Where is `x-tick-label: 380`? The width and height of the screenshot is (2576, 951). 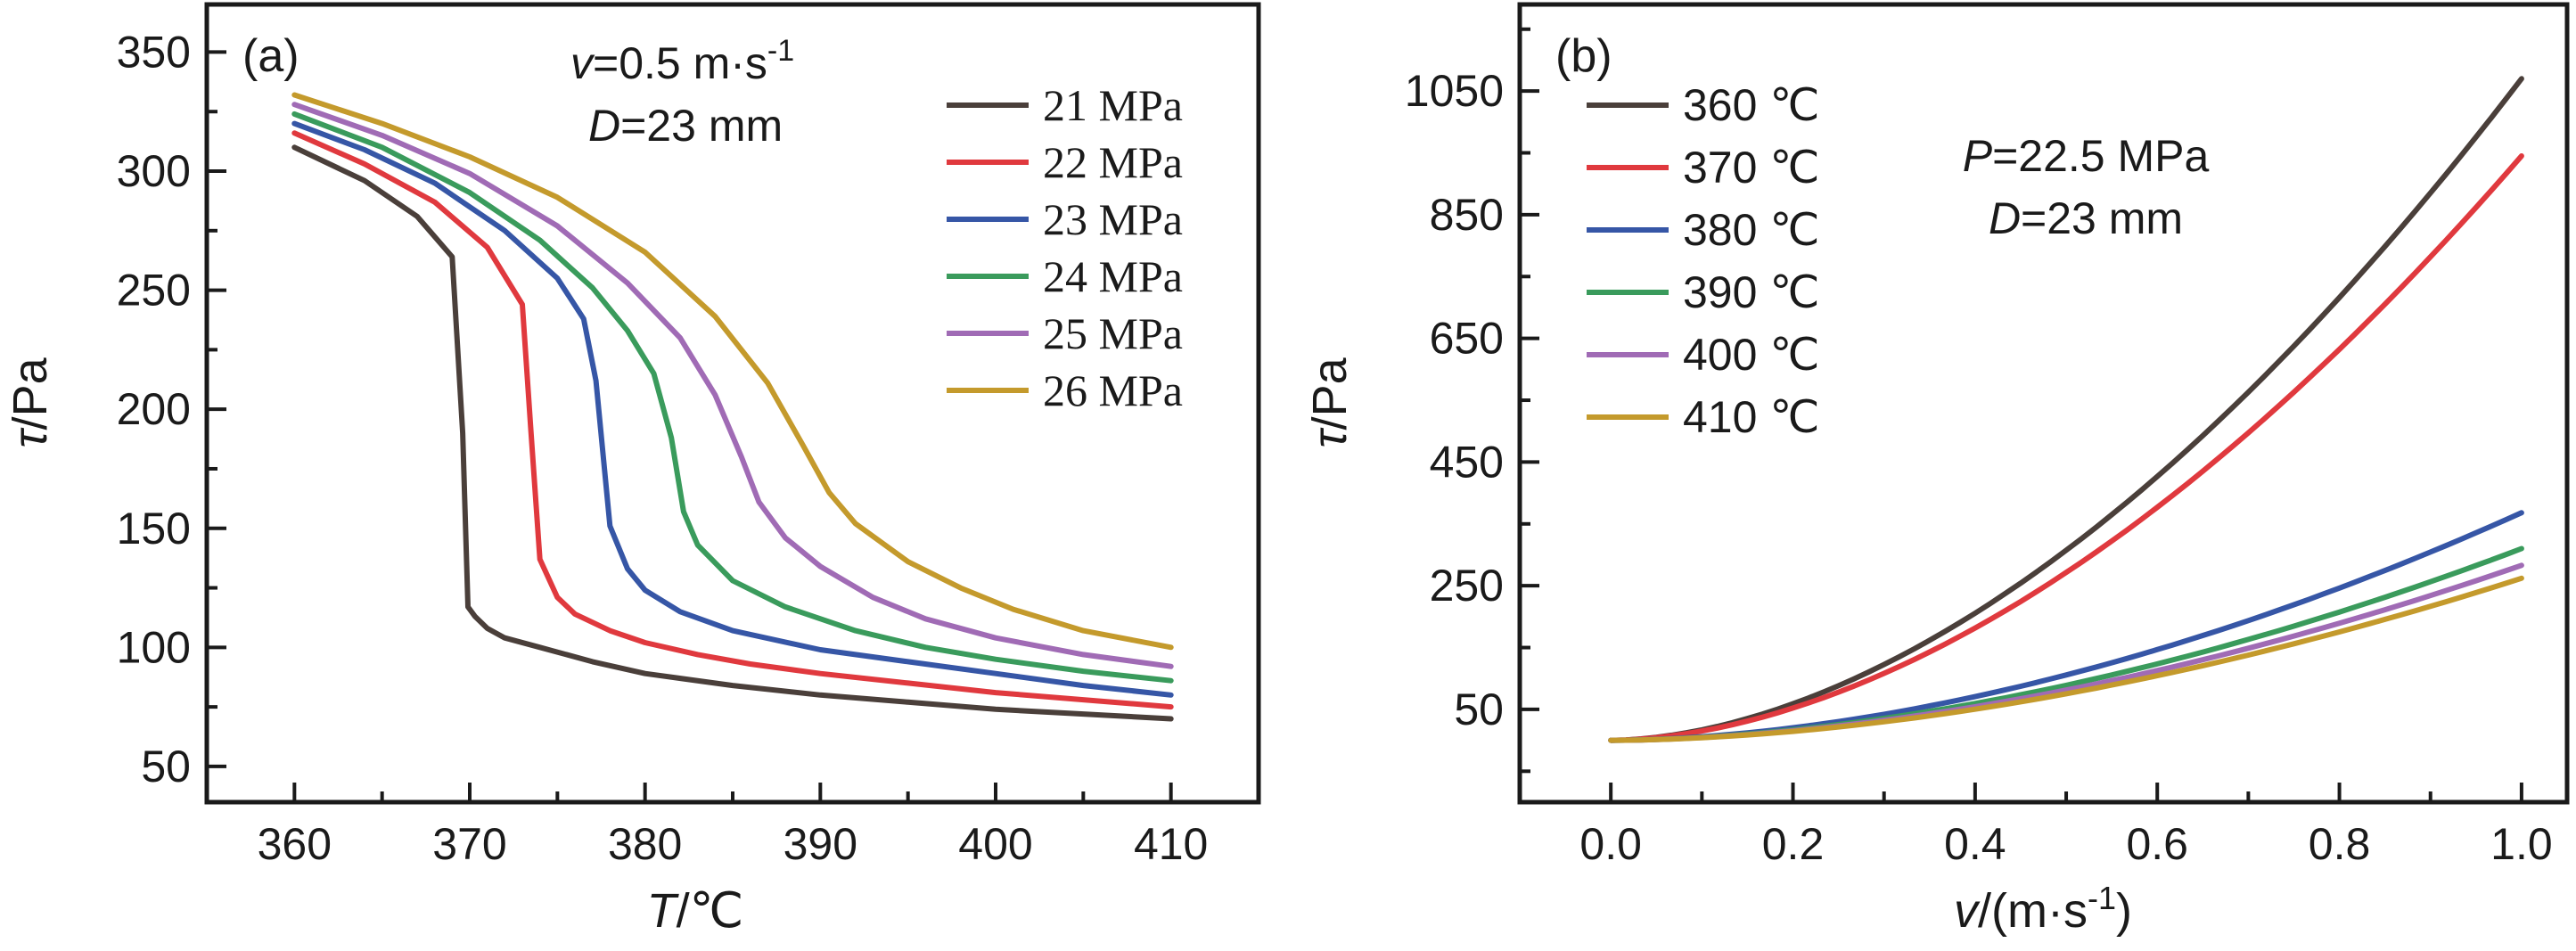 x-tick-label: 380 is located at coordinates (645, 844).